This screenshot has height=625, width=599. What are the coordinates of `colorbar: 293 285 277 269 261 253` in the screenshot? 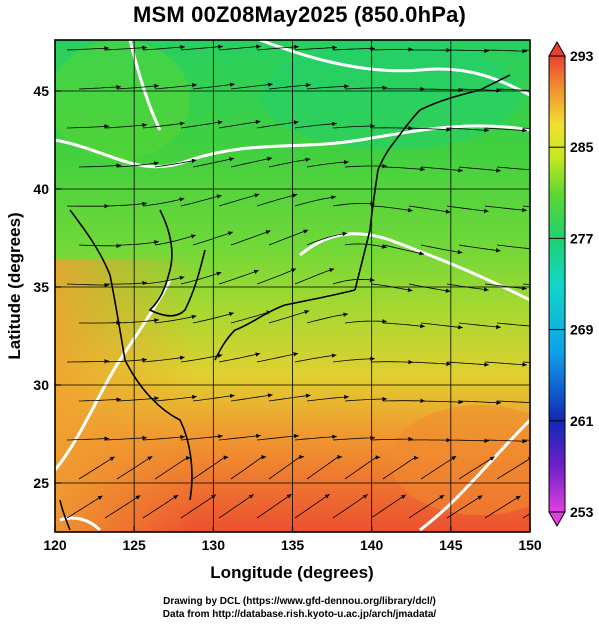 It's located at (571, 284).